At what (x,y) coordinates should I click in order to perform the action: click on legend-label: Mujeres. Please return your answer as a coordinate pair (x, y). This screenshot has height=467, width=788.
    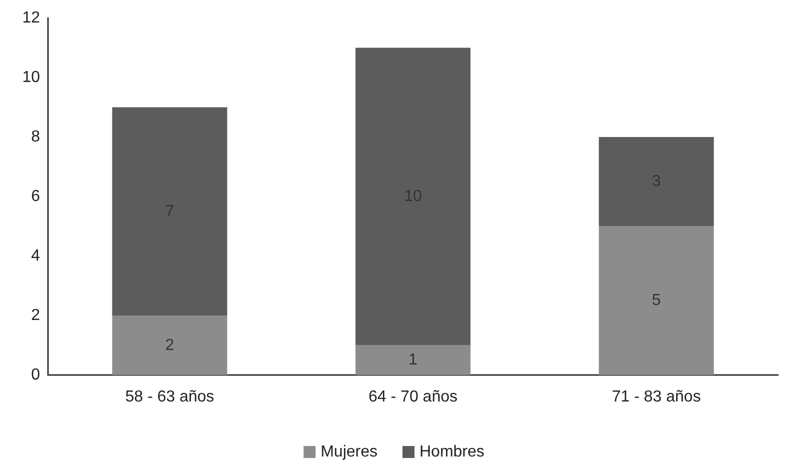
    Looking at the image, I should click on (349, 452).